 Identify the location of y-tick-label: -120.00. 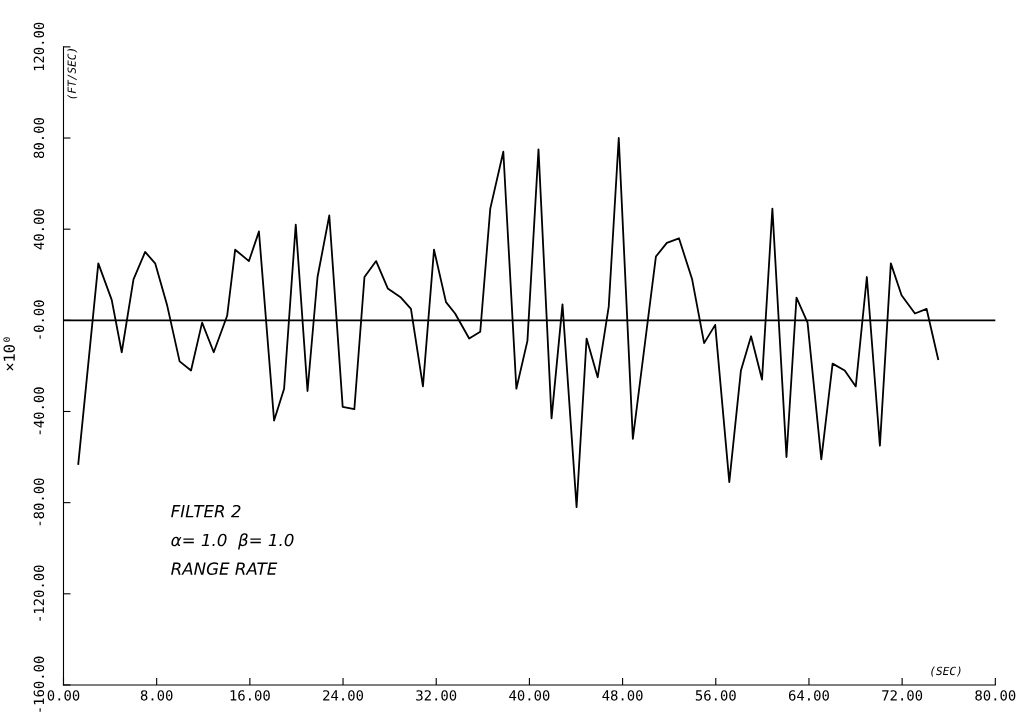
(39, 593).